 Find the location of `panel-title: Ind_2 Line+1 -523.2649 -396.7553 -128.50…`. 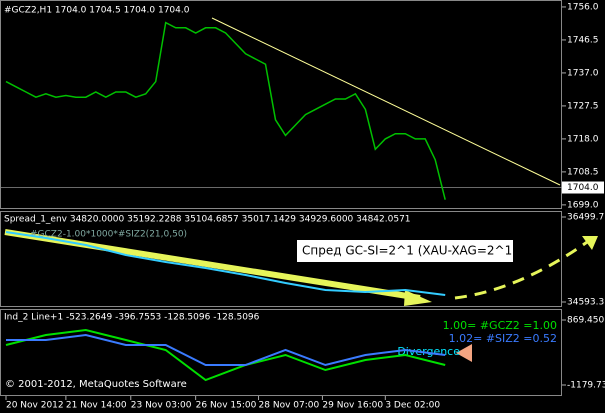

panel-title: Ind_2 Line+1 -523.2649 -396.7553 -128.50… is located at coordinates (132, 318).